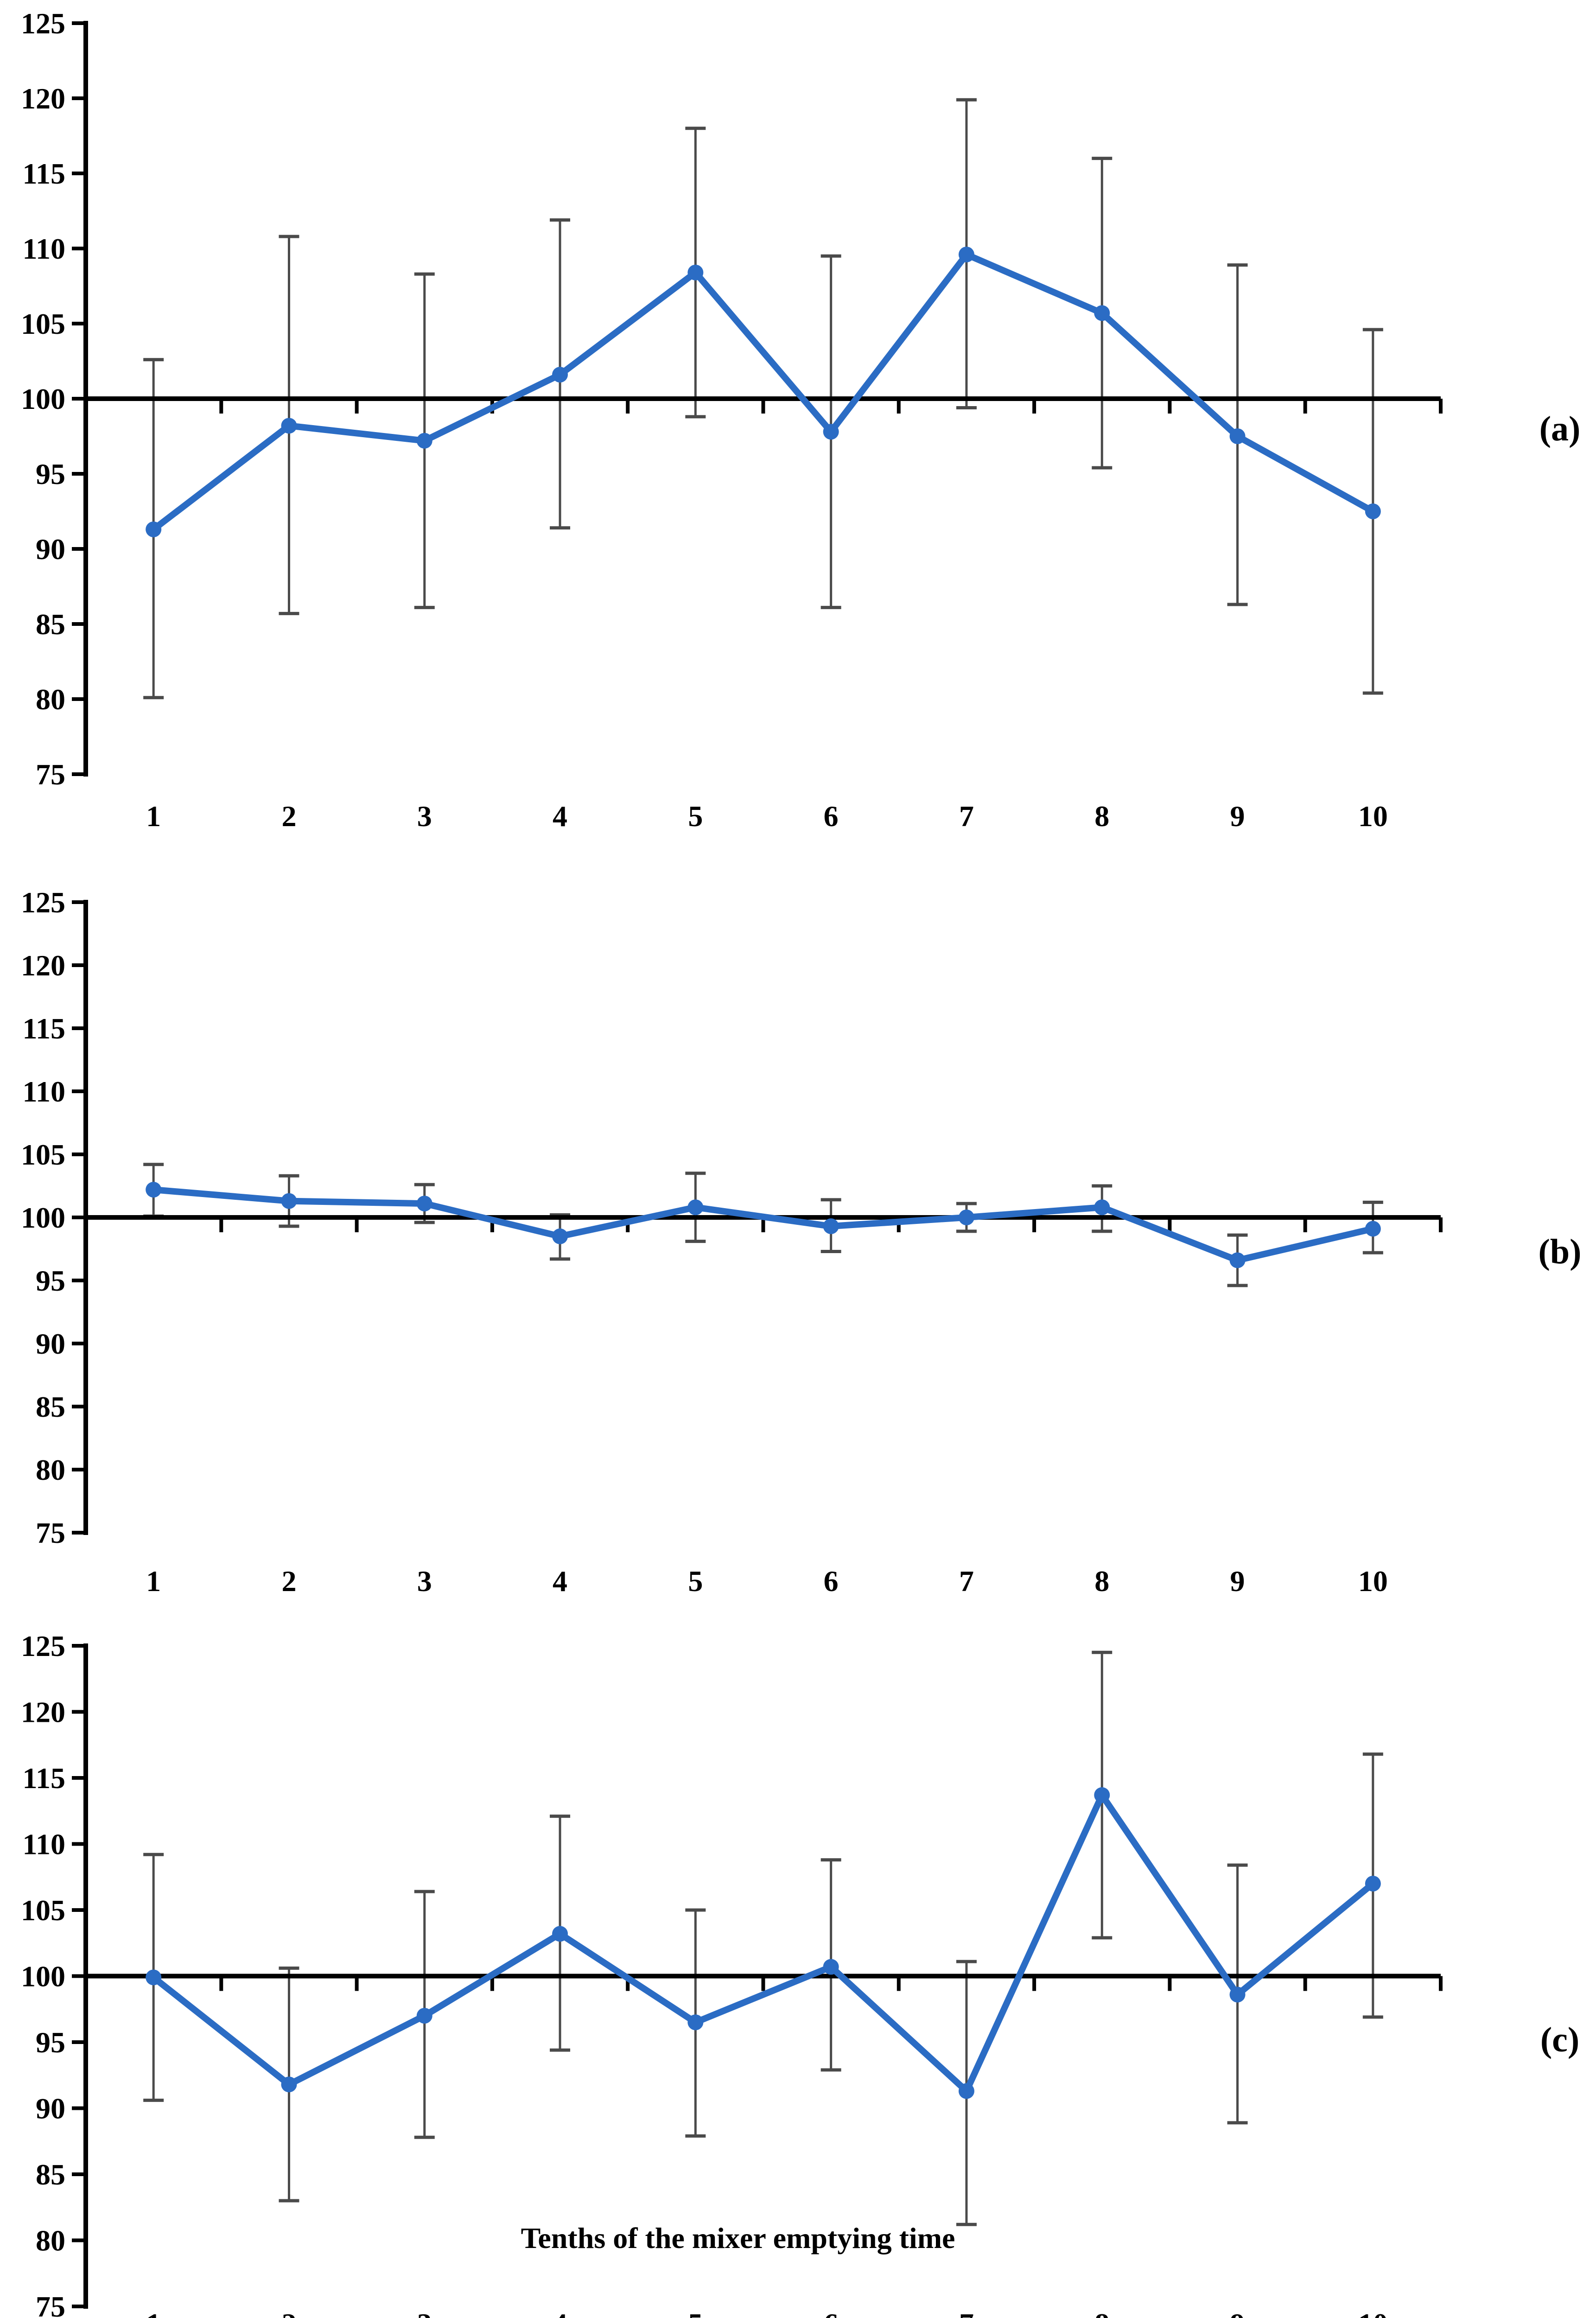  I want to click on panel-label-b: (b), so click(1560, 1251).